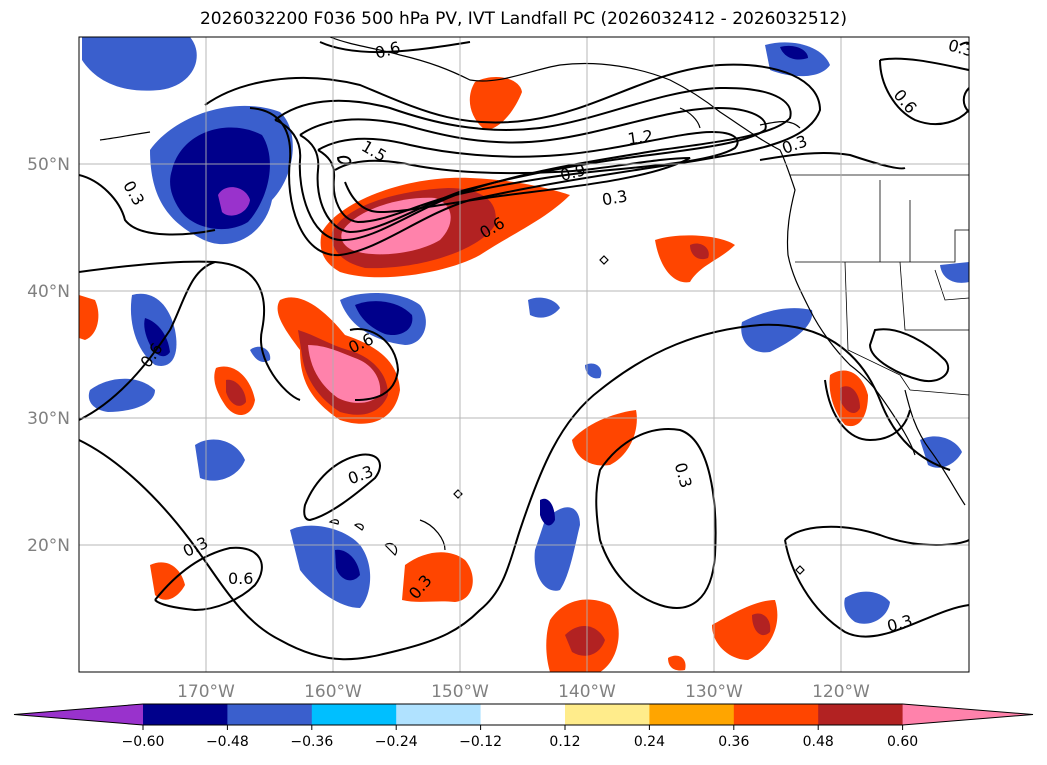  I want to click on colorbar-tick-label: −0.24, so click(396, 742).